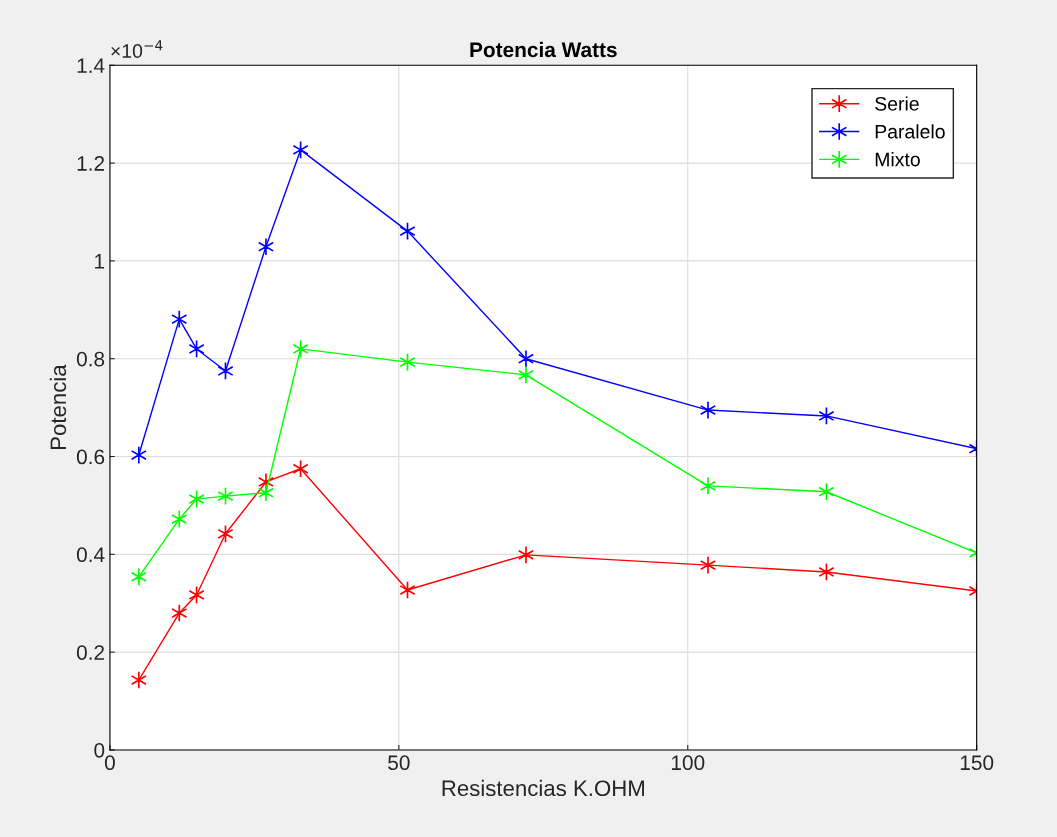  Describe the element at coordinates (109, 763) in the screenshot. I see `x-tick-label: 0` at that location.